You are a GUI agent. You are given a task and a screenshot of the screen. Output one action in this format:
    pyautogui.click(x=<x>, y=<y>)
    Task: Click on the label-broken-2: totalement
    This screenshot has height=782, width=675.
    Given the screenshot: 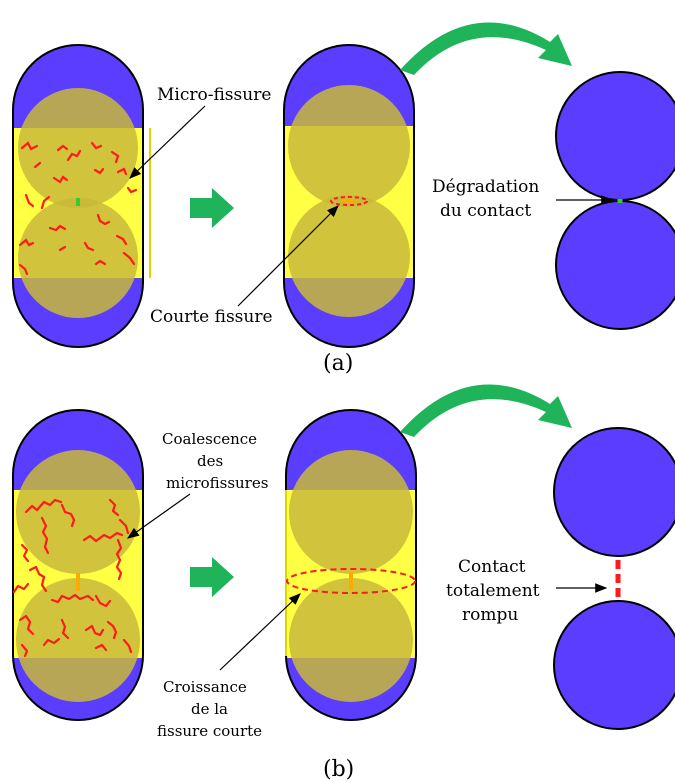 What is the action you would take?
    pyautogui.click(x=493, y=591)
    